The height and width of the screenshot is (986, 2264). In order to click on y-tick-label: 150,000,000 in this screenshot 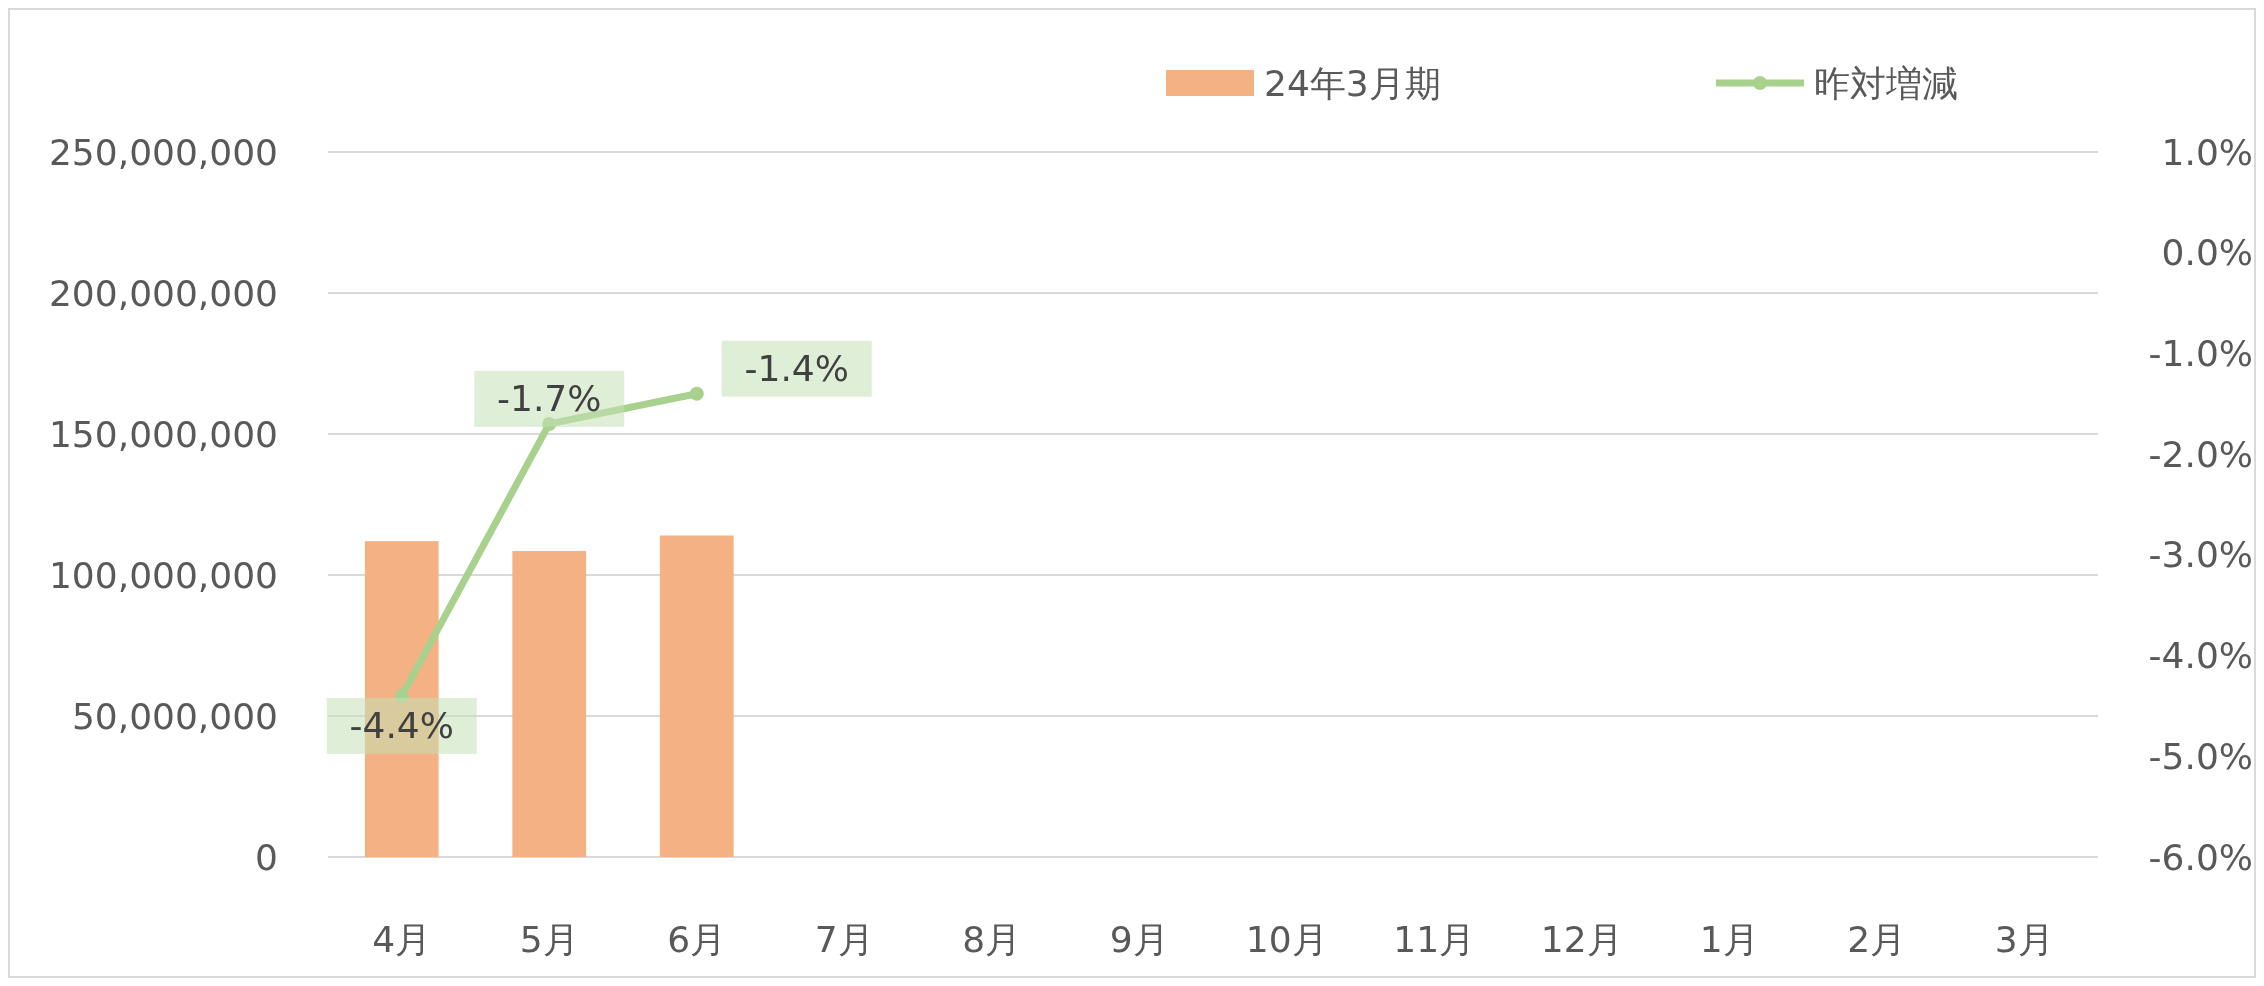, I will do `click(163, 434)`.